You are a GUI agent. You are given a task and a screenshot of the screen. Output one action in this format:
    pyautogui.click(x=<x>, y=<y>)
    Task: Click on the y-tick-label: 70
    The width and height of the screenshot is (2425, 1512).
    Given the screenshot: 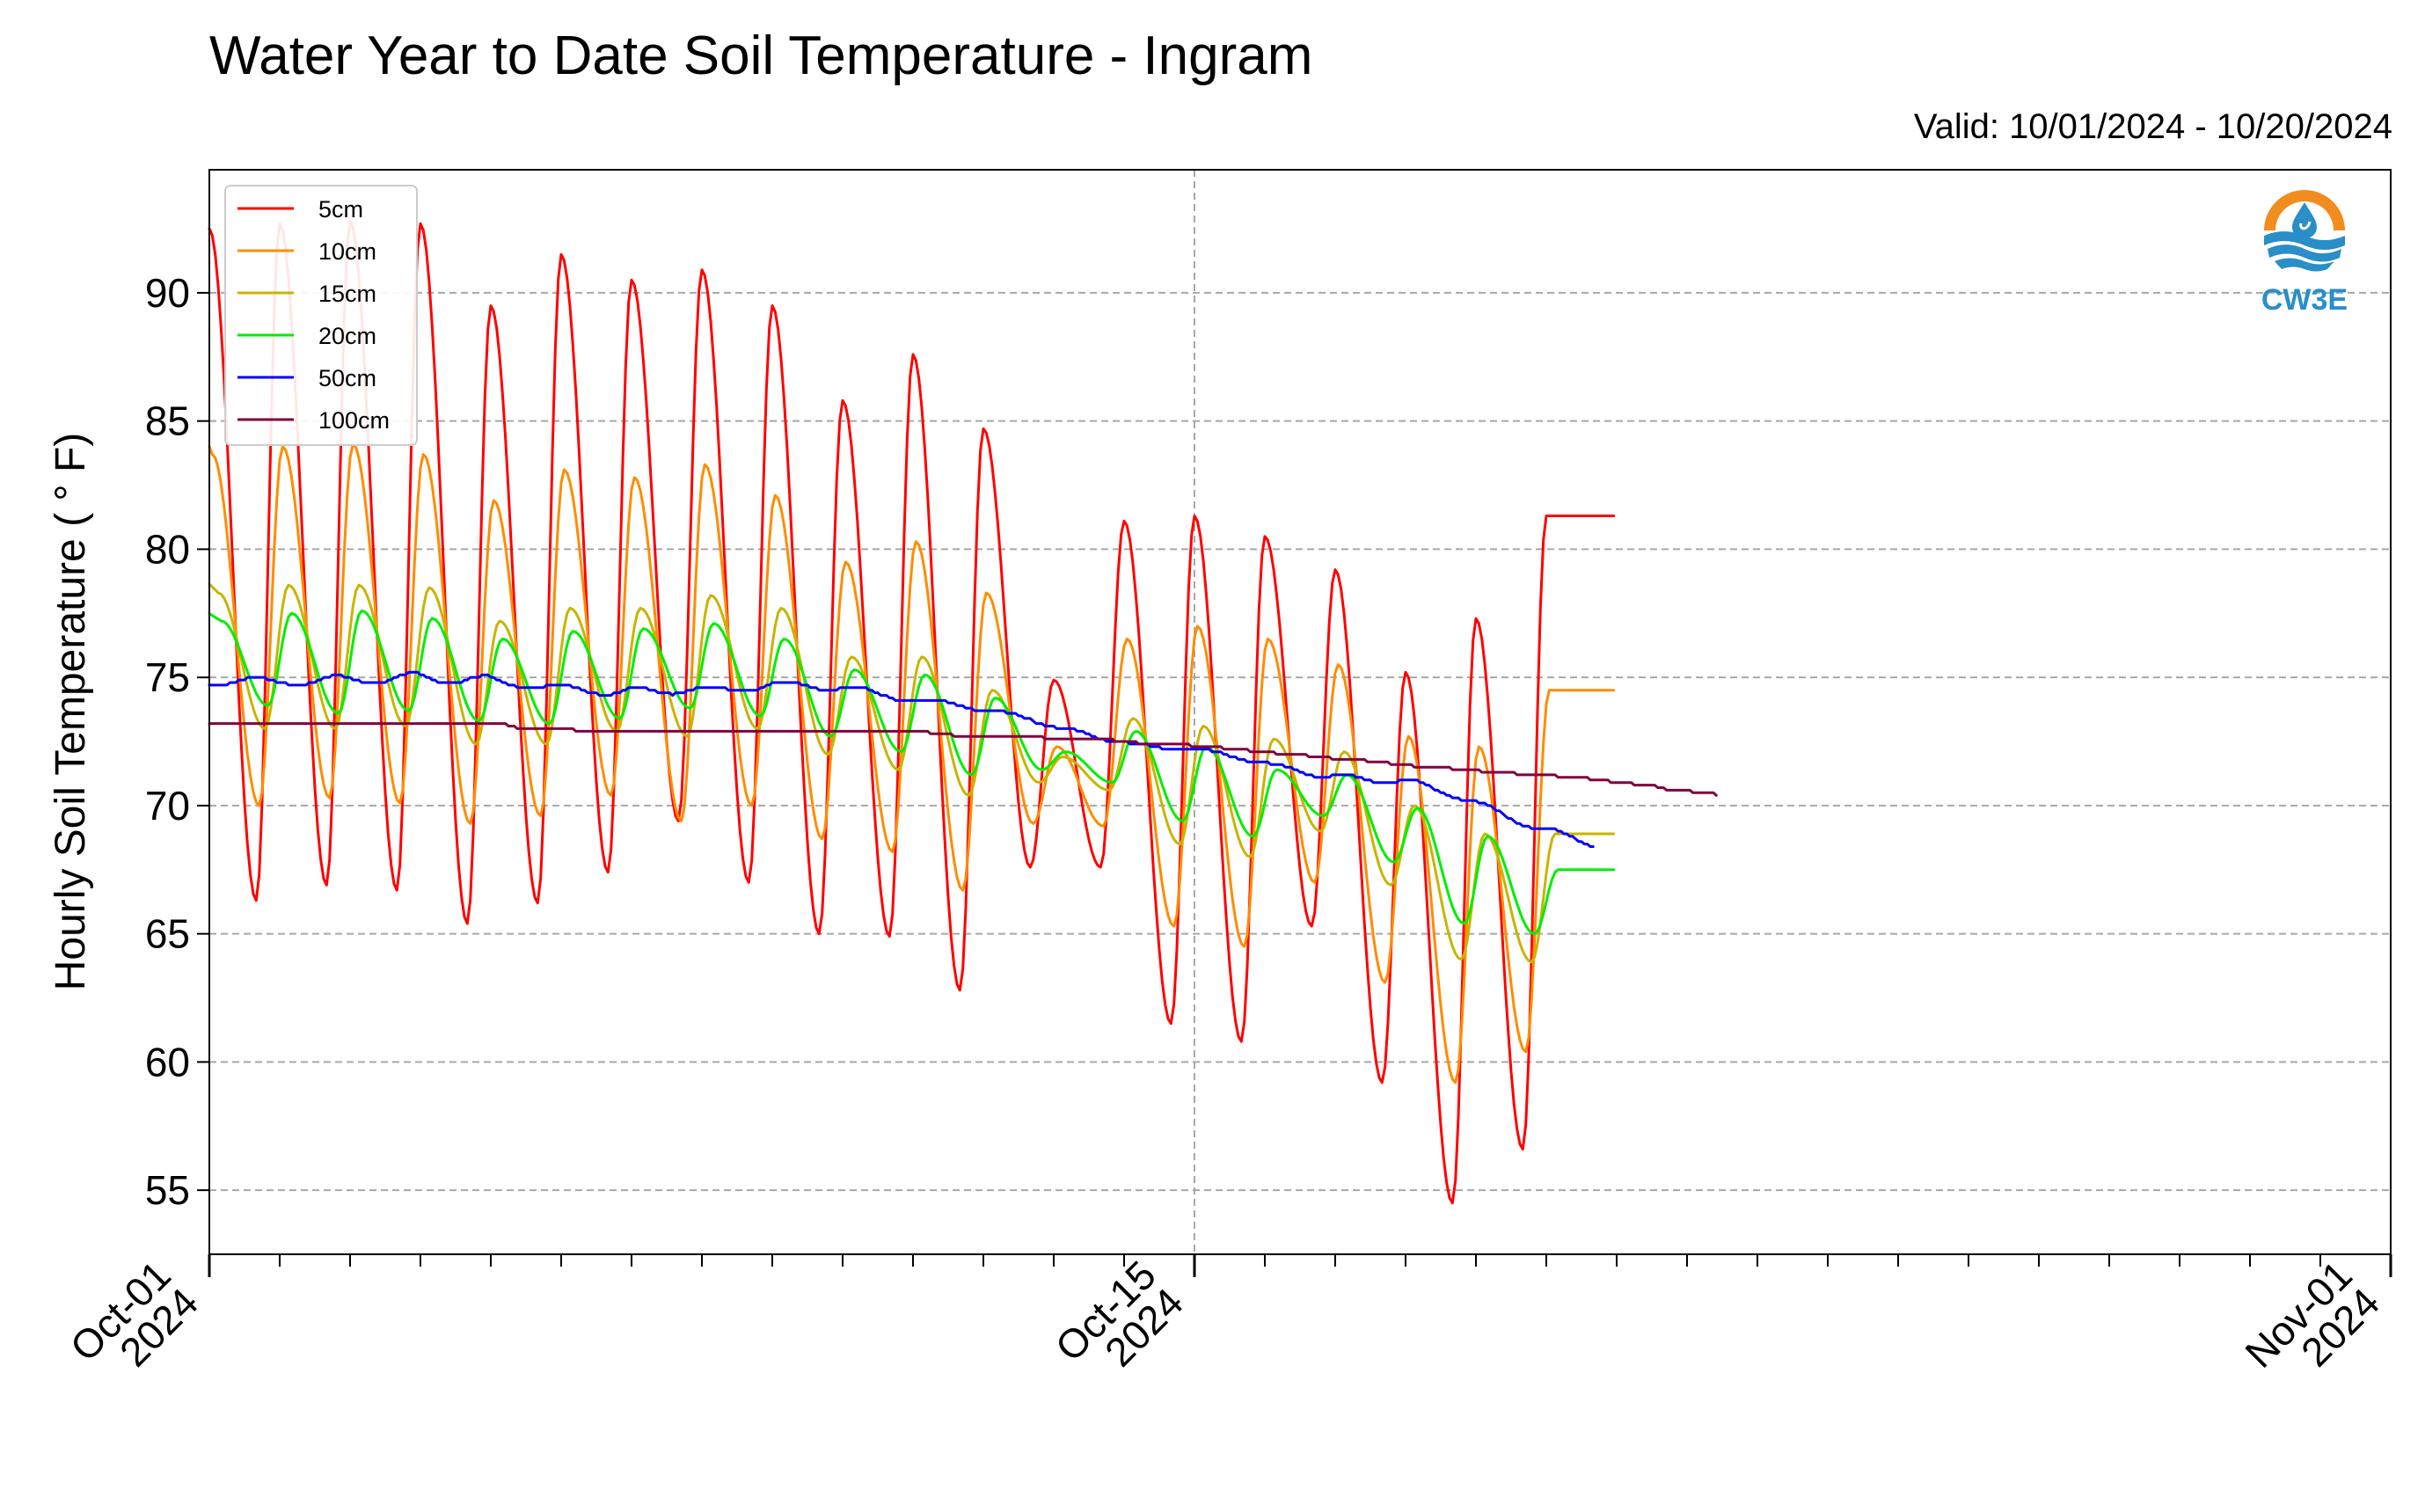 What is the action you would take?
    pyautogui.click(x=167, y=806)
    